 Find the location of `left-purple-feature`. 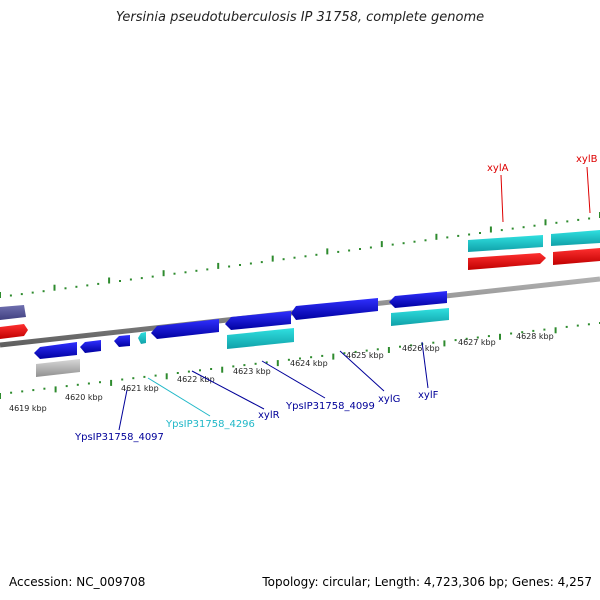

left-purple-feature is located at coordinates (13, 312).